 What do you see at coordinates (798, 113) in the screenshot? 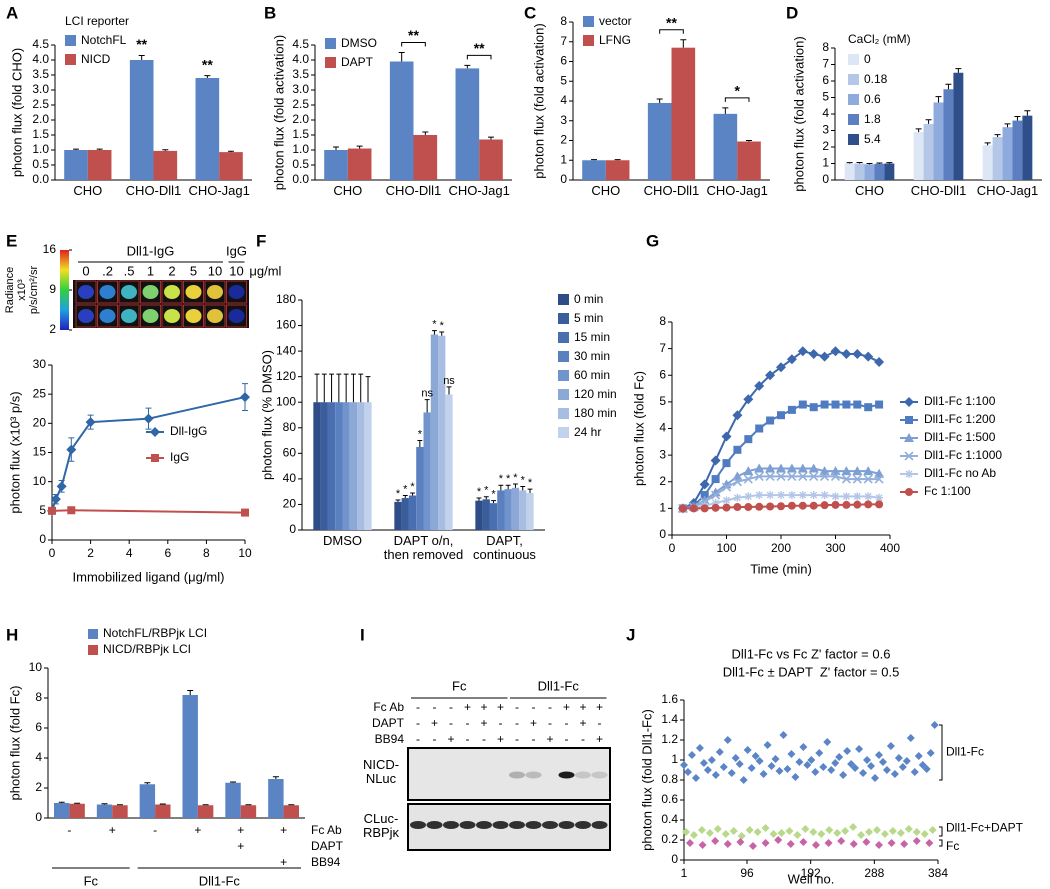
I see `y-axis-label: photon flux (fold activation)` at bounding box center [798, 113].